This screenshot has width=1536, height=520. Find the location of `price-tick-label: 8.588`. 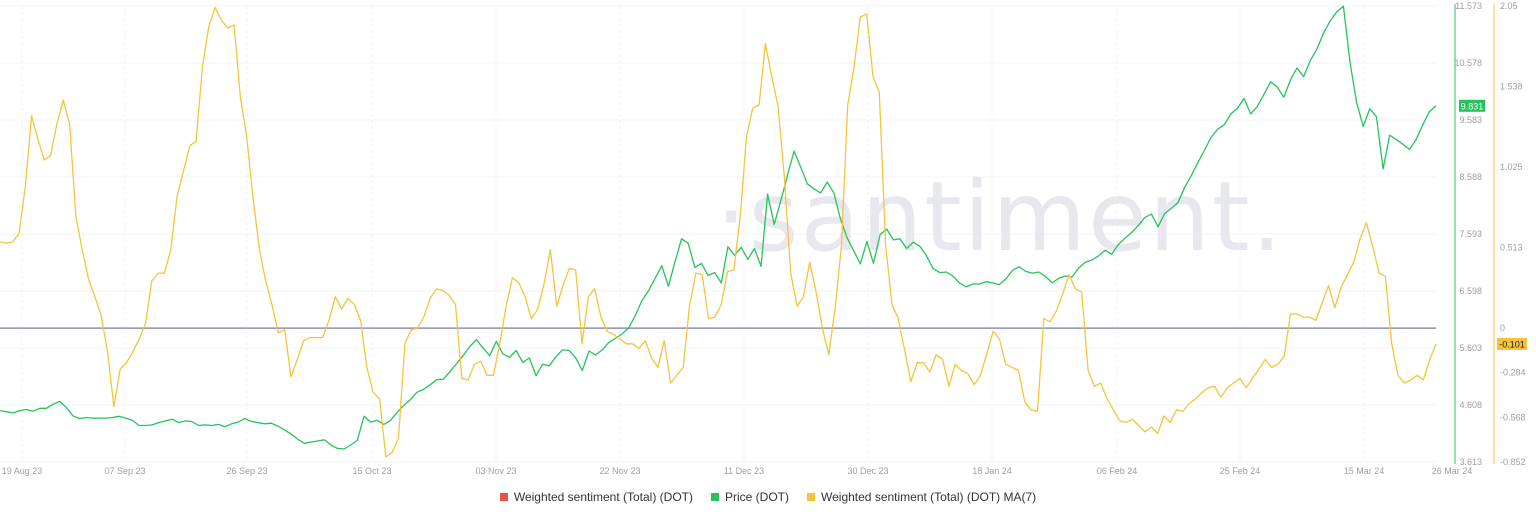

price-tick-label: 8.588 is located at coordinates (1470, 177).